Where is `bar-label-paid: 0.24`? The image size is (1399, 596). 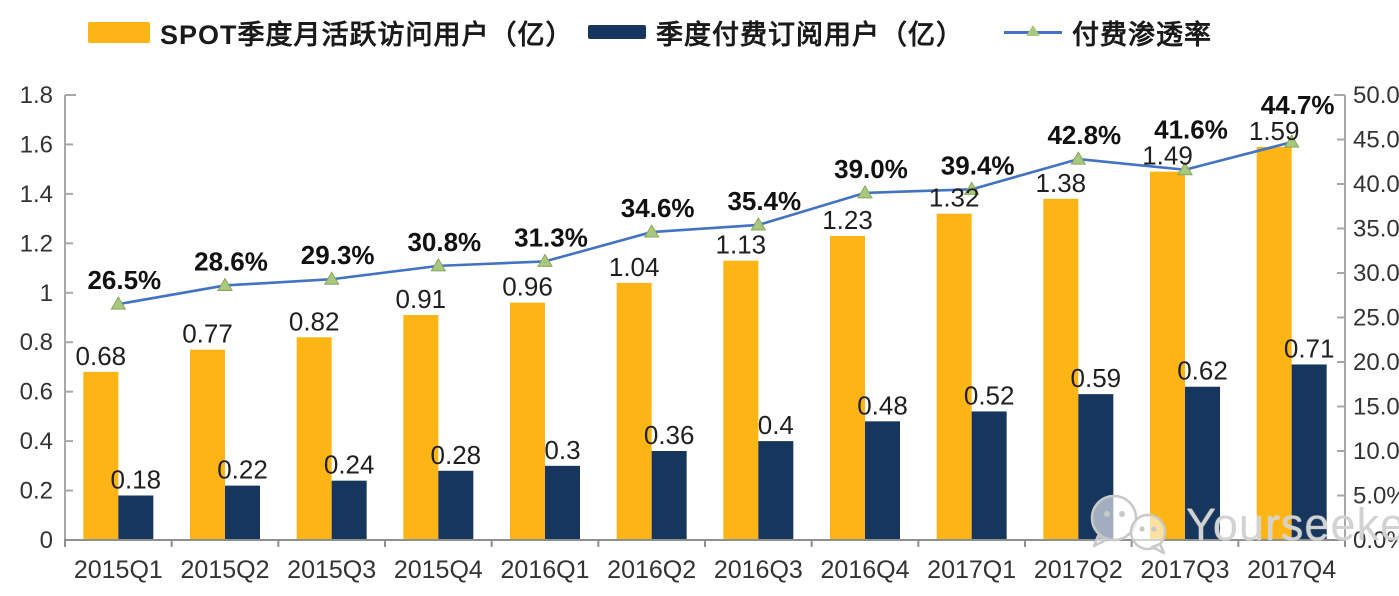
bar-label-paid: 0.24 is located at coordinates (349, 465).